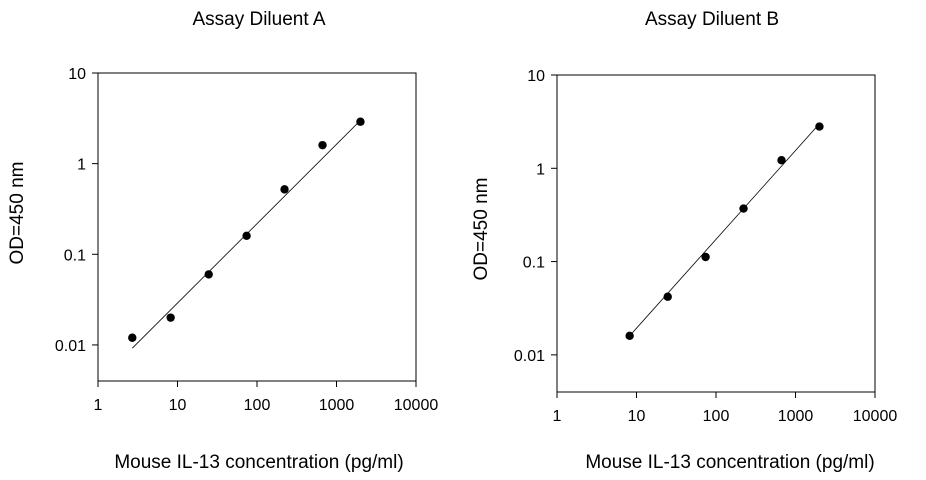  I want to click on chart-title: Assay Diluent A, so click(258, 19).